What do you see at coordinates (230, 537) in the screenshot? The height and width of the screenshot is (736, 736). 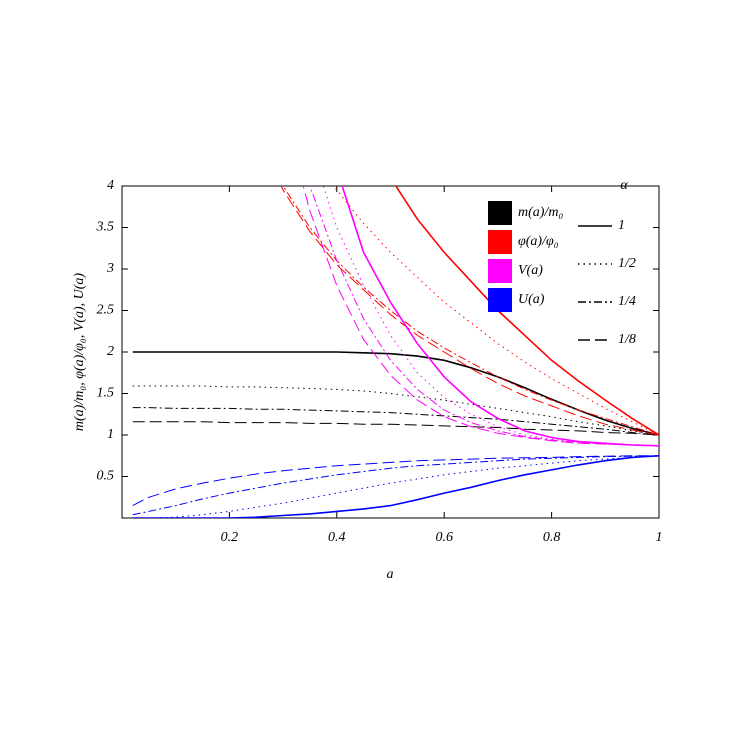 I see `x-tick-label: 0.2` at bounding box center [230, 537].